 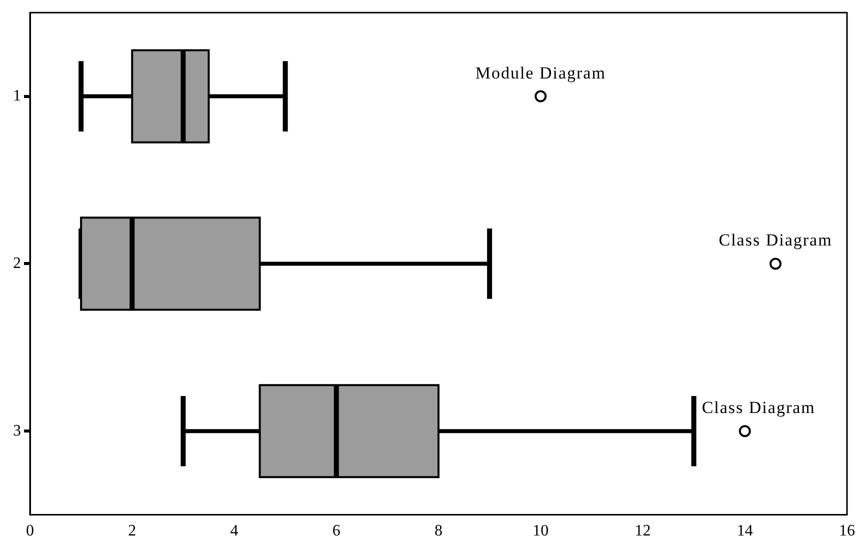 What do you see at coordinates (744, 531) in the screenshot?
I see `x-tick-label: 14` at bounding box center [744, 531].